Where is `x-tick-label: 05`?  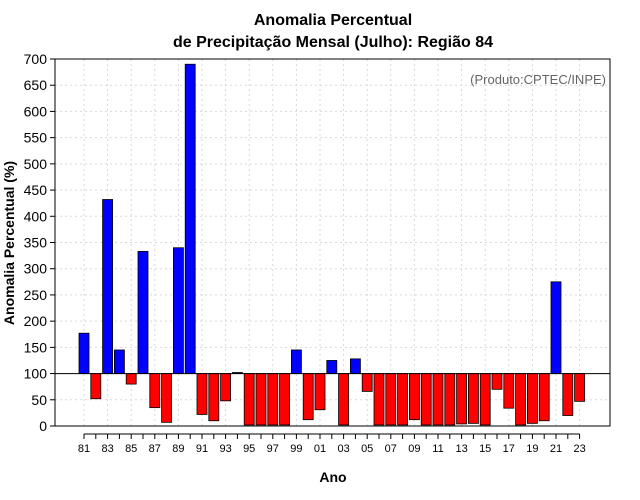 x-tick-label: 05 is located at coordinates (367, 449).